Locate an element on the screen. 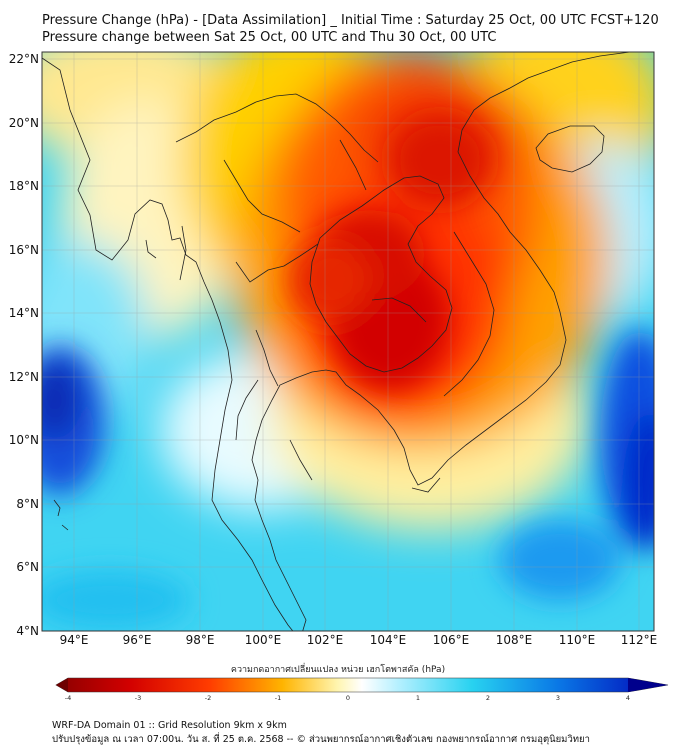  lat-label: 18°N is located at coordinates (24, 186).